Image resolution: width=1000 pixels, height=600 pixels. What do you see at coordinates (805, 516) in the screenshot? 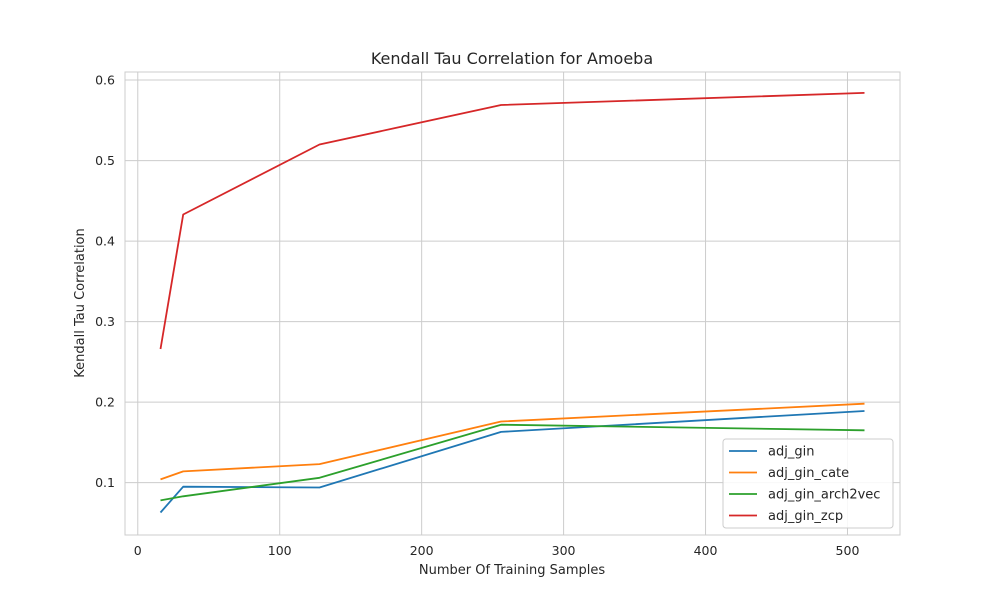
I see `legend-label: adj_gin_zcp` at bounding box center [805, 516].